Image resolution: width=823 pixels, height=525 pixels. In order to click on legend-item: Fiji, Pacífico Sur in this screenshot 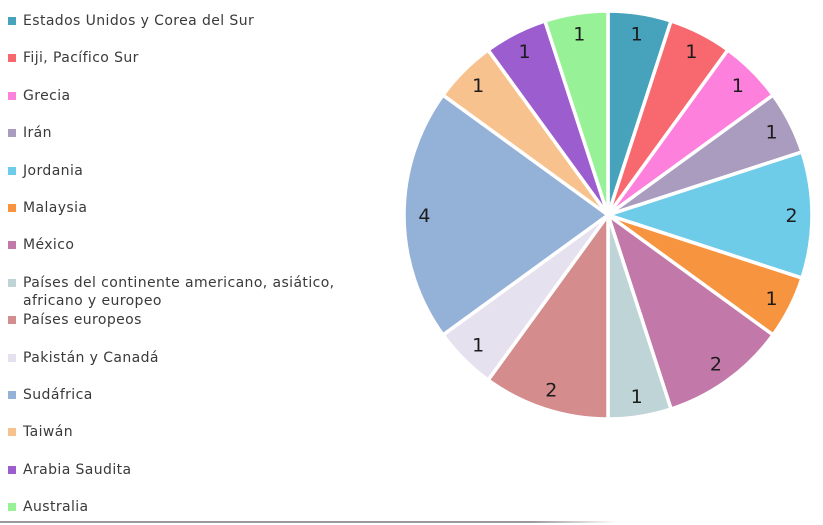, I will do `click(194, 58)`.